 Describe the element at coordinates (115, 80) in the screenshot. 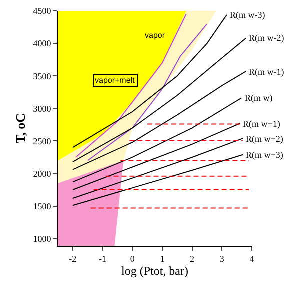

I see `annotation: vapor+melt` at that location.